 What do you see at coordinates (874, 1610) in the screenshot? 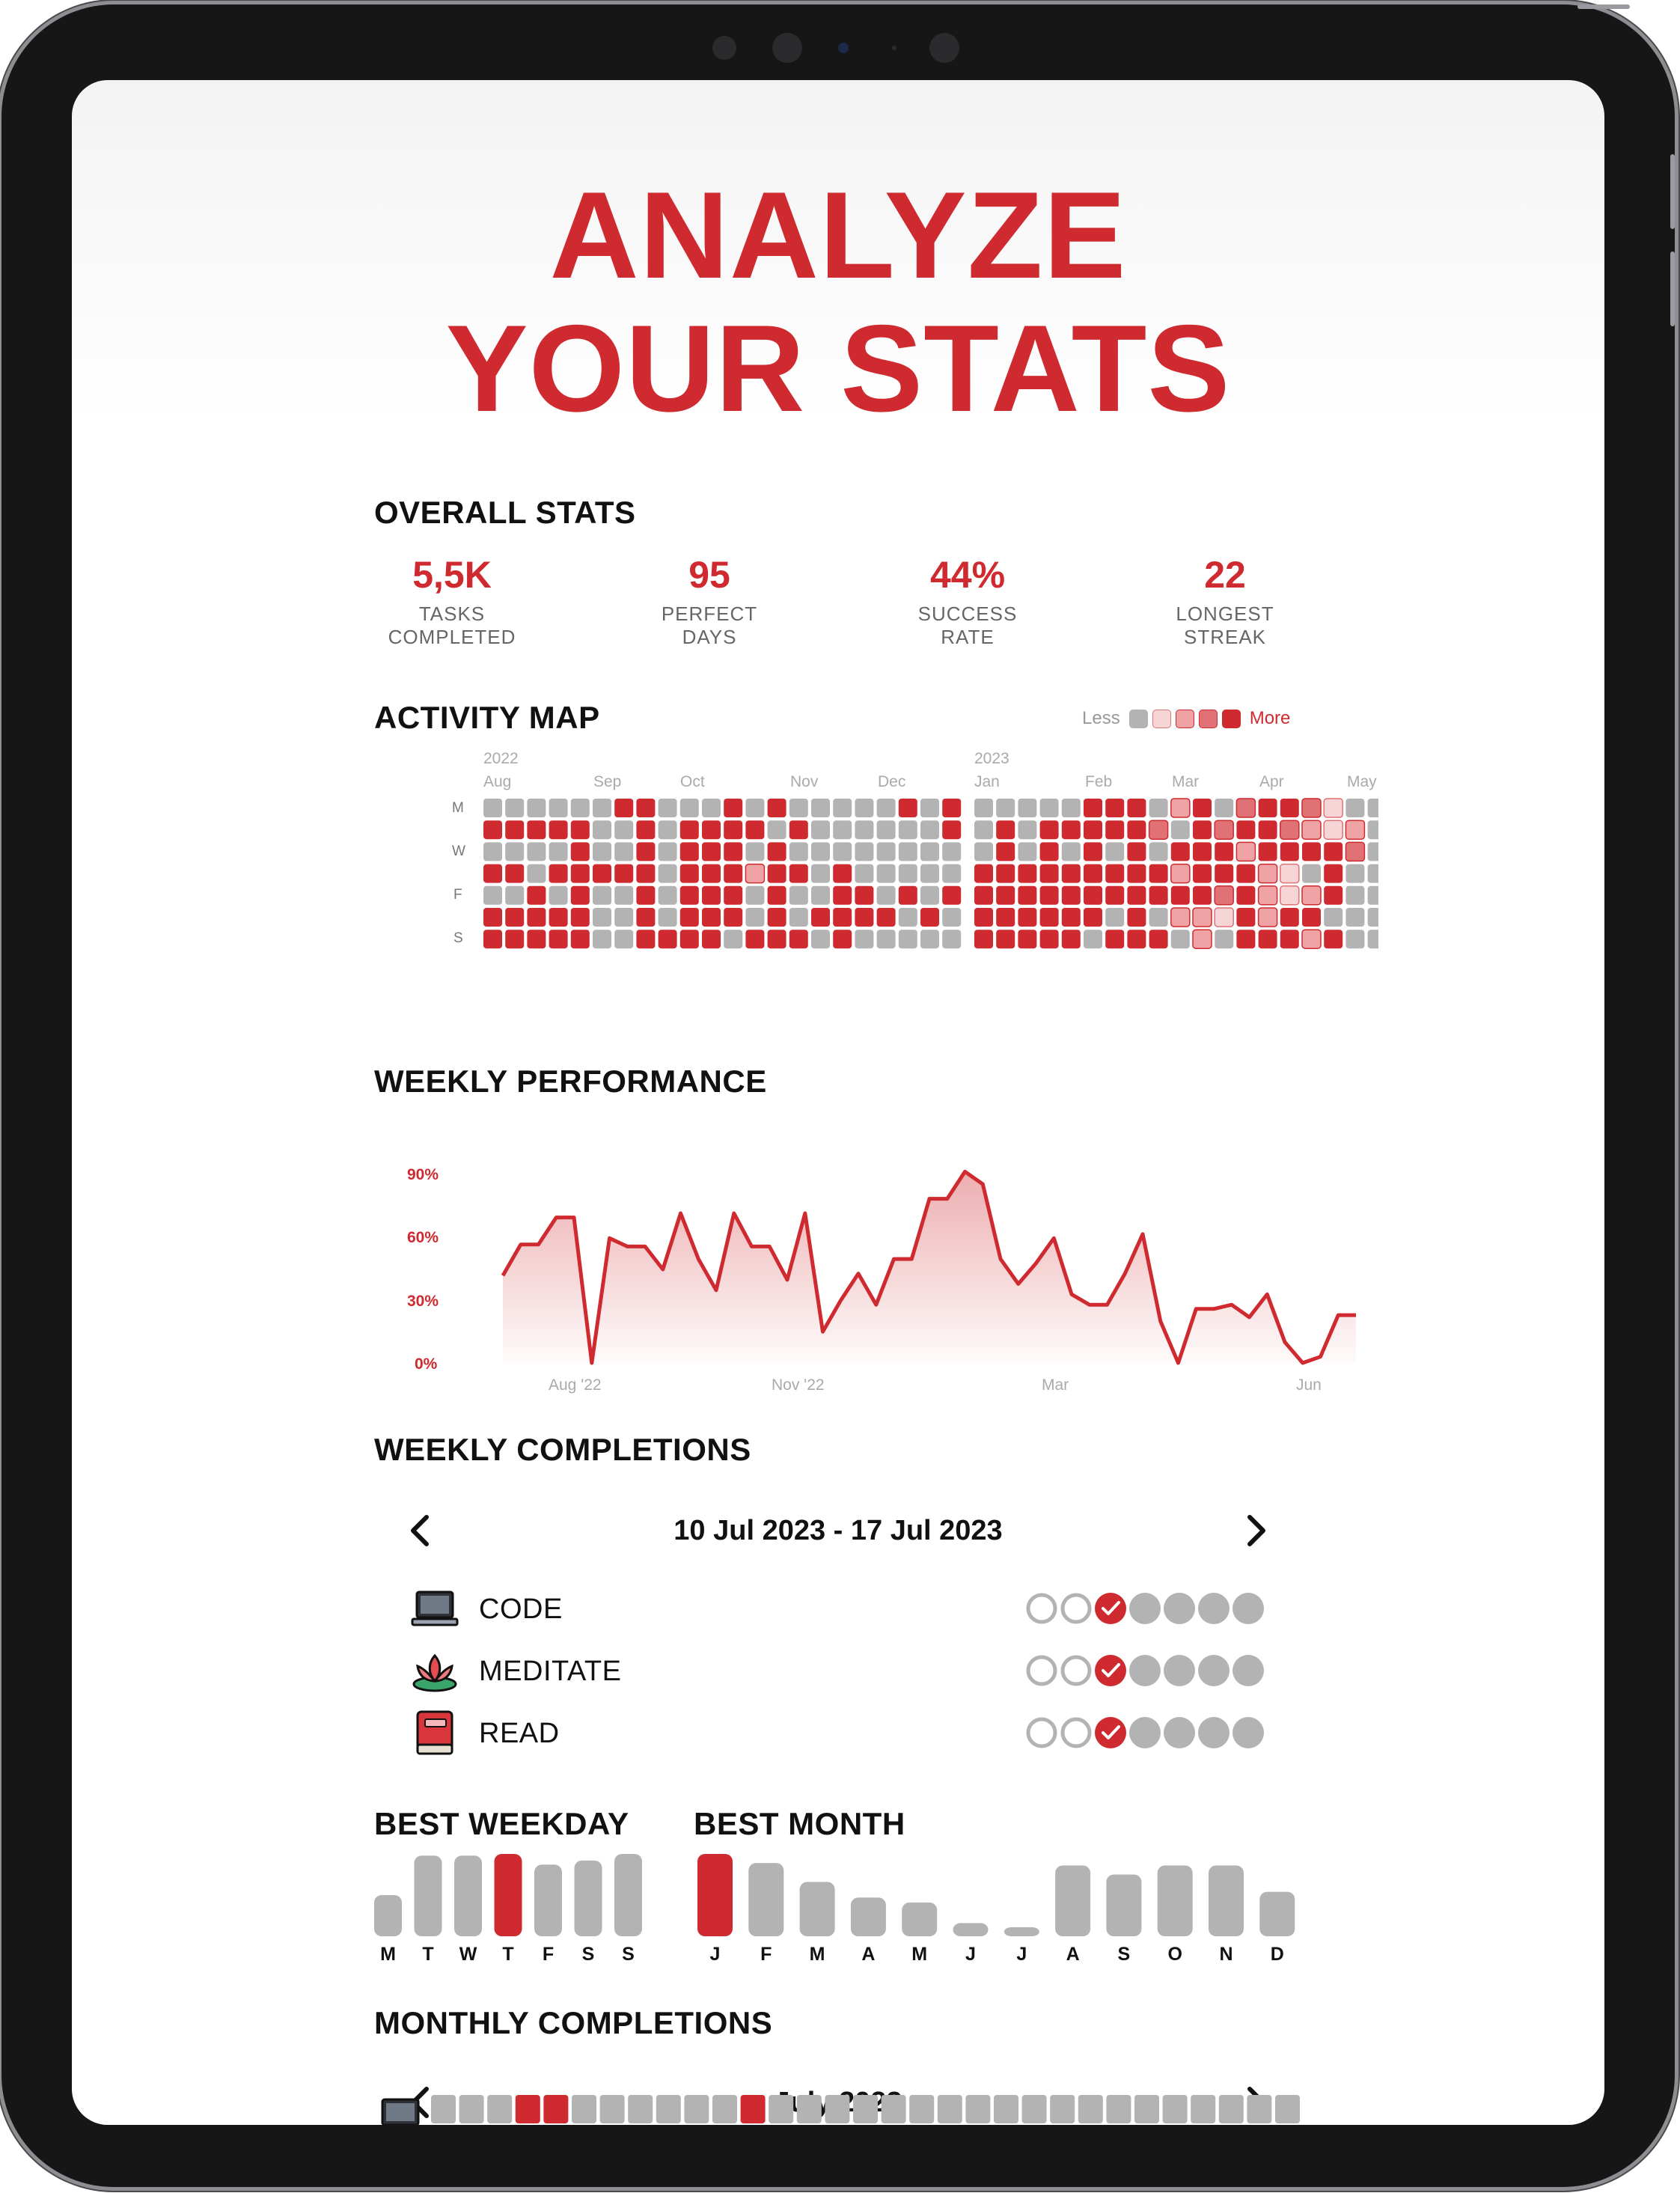
I see `habit-row-code: CODE` at bounding box center [874, 1610].